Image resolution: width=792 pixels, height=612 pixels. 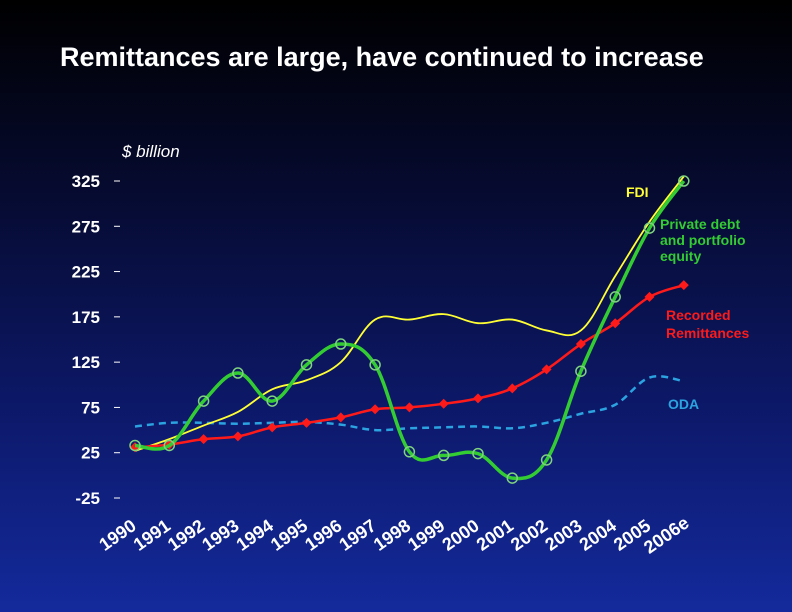 What do you see at coordinates (86, 317) in the screenshot?
I see `y-tick-label: 175` at bounding box center [86, 317].